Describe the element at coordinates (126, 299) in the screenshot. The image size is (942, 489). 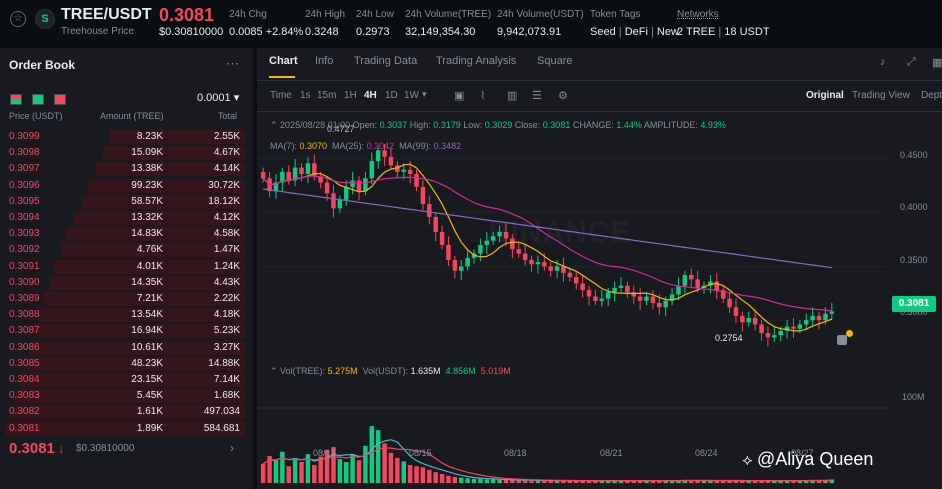
I see `ask-row: 0.3089 7.21K 2.22K` at that location.